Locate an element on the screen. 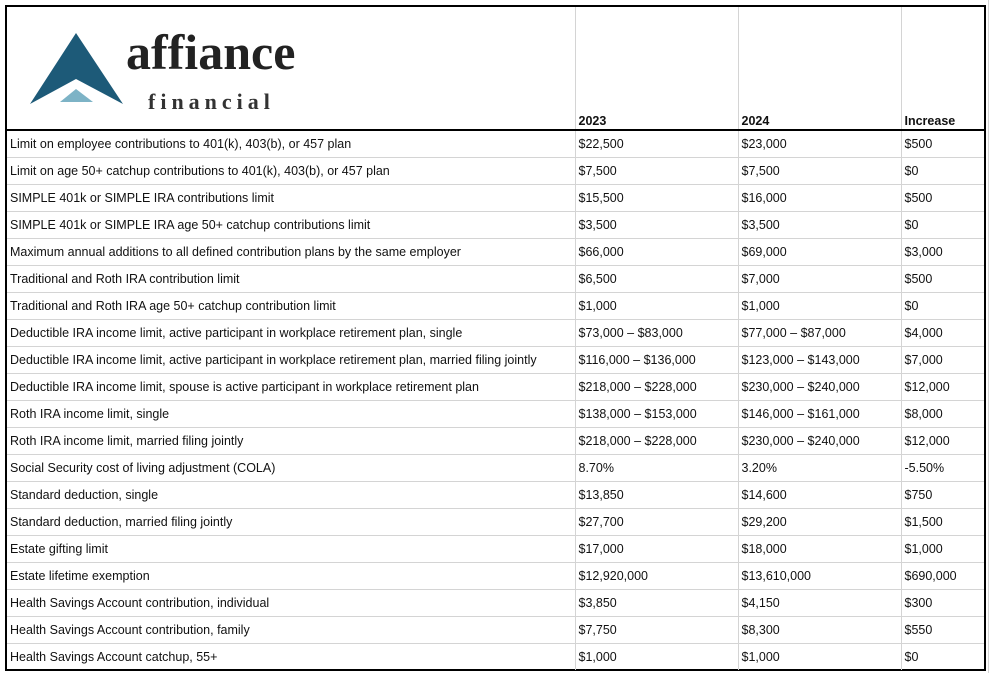 Image resolution: width=990 pixels, height=673 pixels. value-2023: $13,850 is located at coordinates (657, 495).